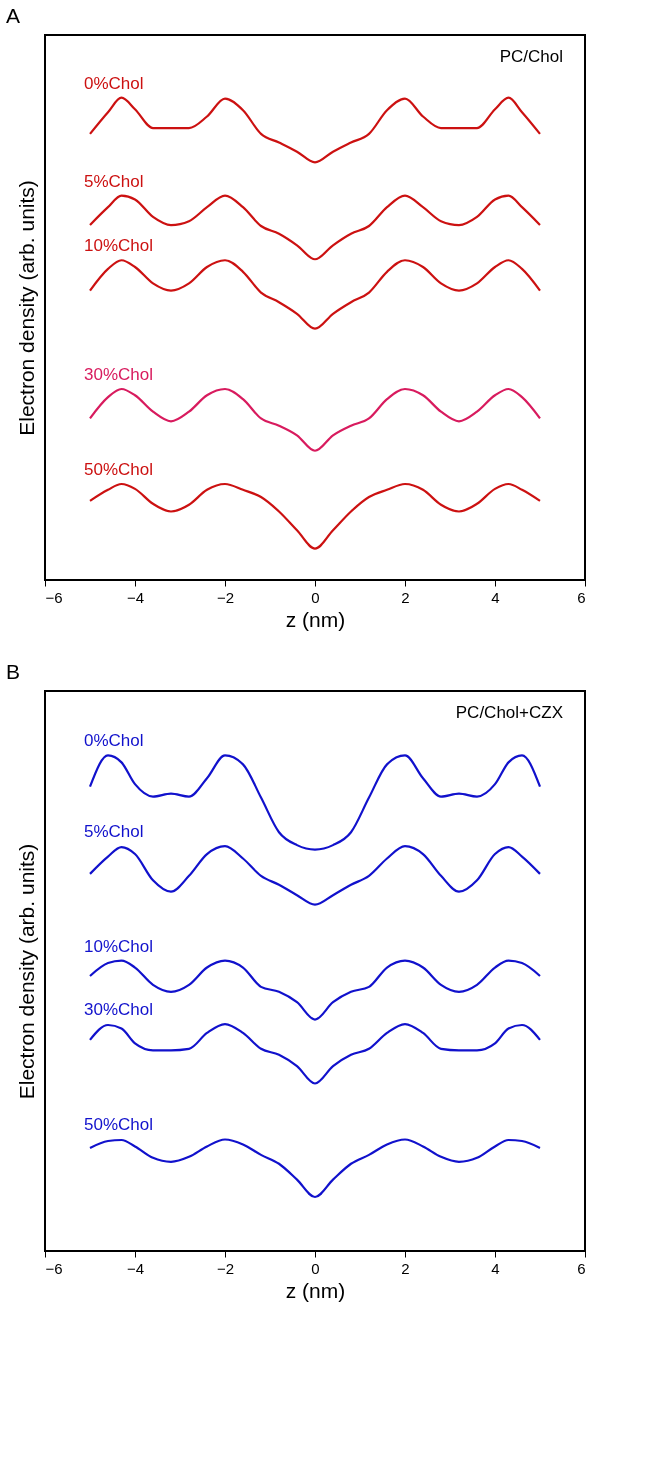 The height and width of the screenshot is (1461, 655). I want to click on chart-title: B, so click(13, 671).